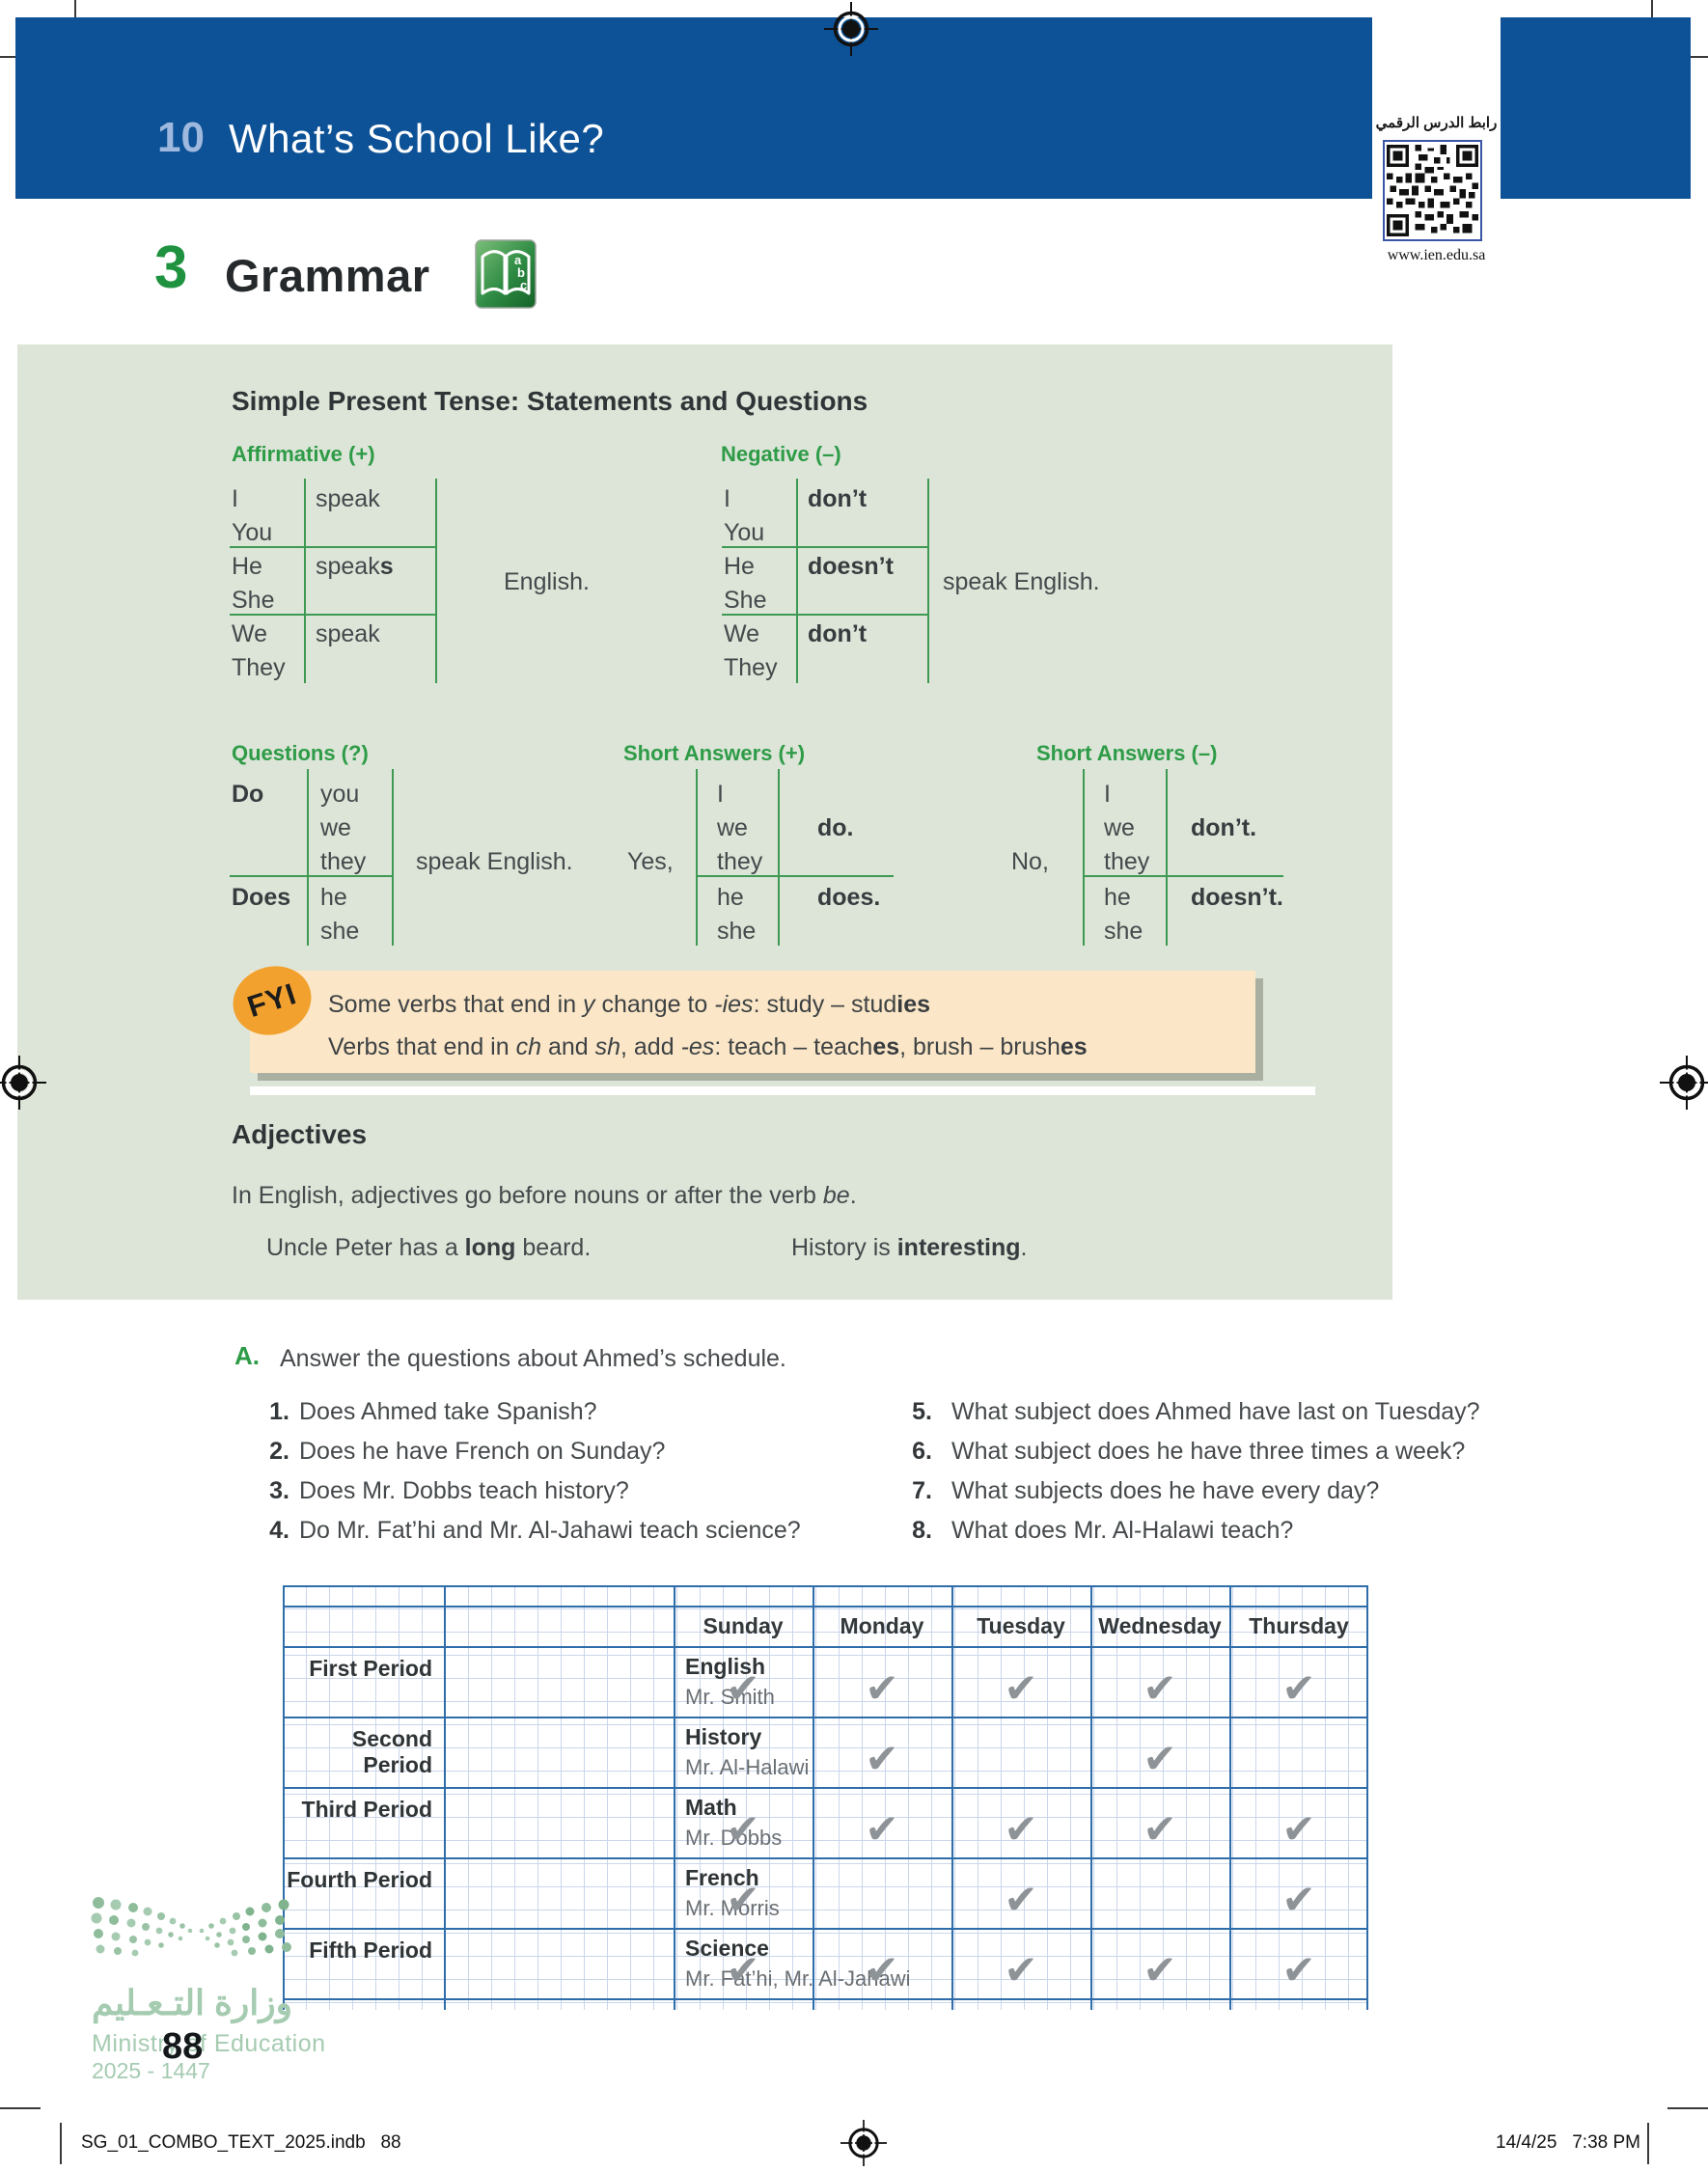  What do you see at coordinates (1030, 861) in the screenshot?
I see `short-answer-lead: No,` at bounding box center [1030, 861].